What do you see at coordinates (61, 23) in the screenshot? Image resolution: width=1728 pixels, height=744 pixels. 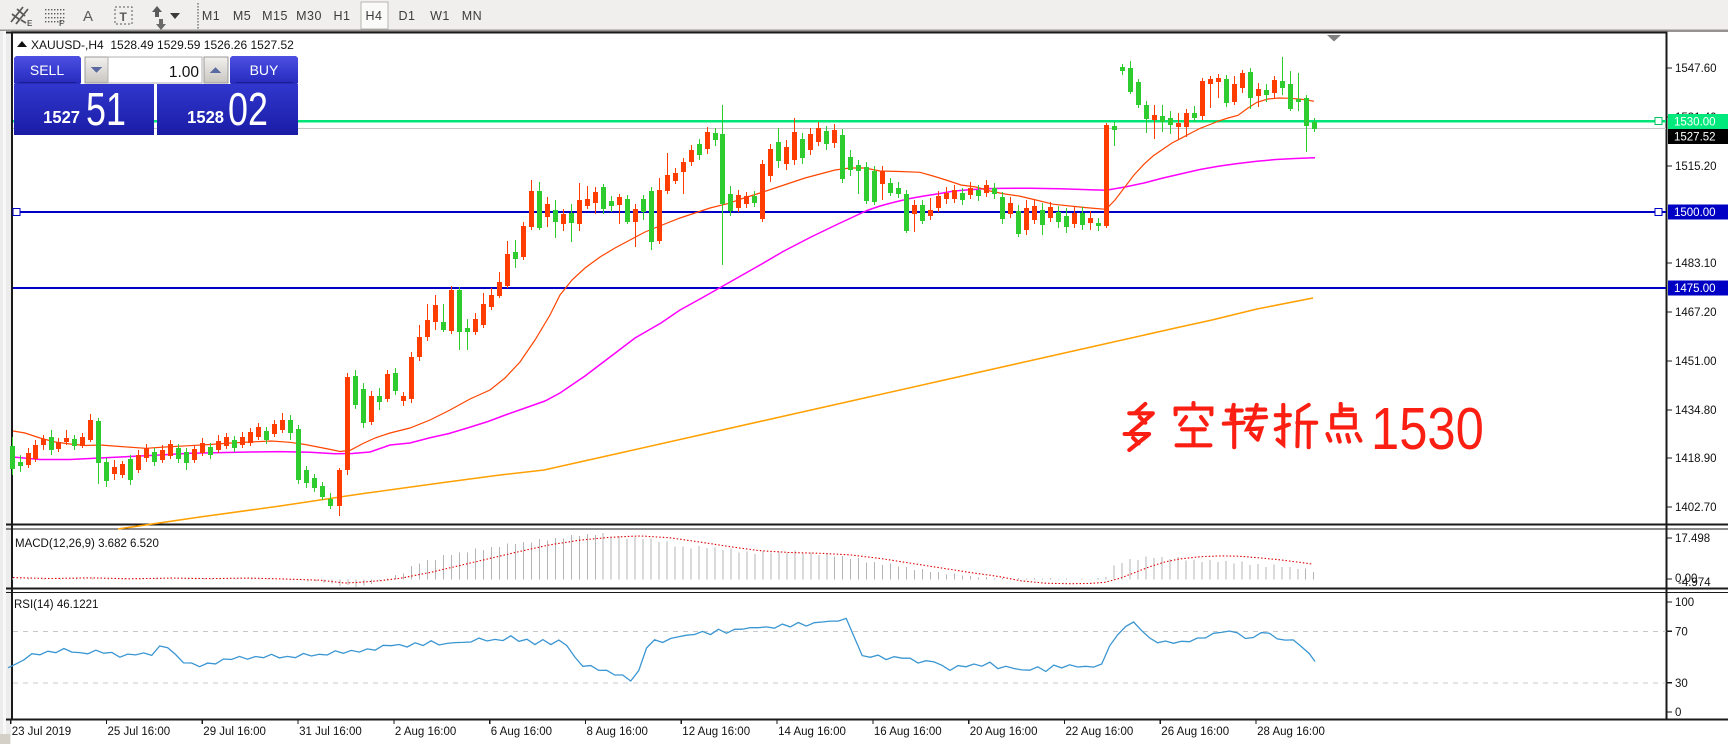 I see `svg-text: F` at bounding box center [61, 23].